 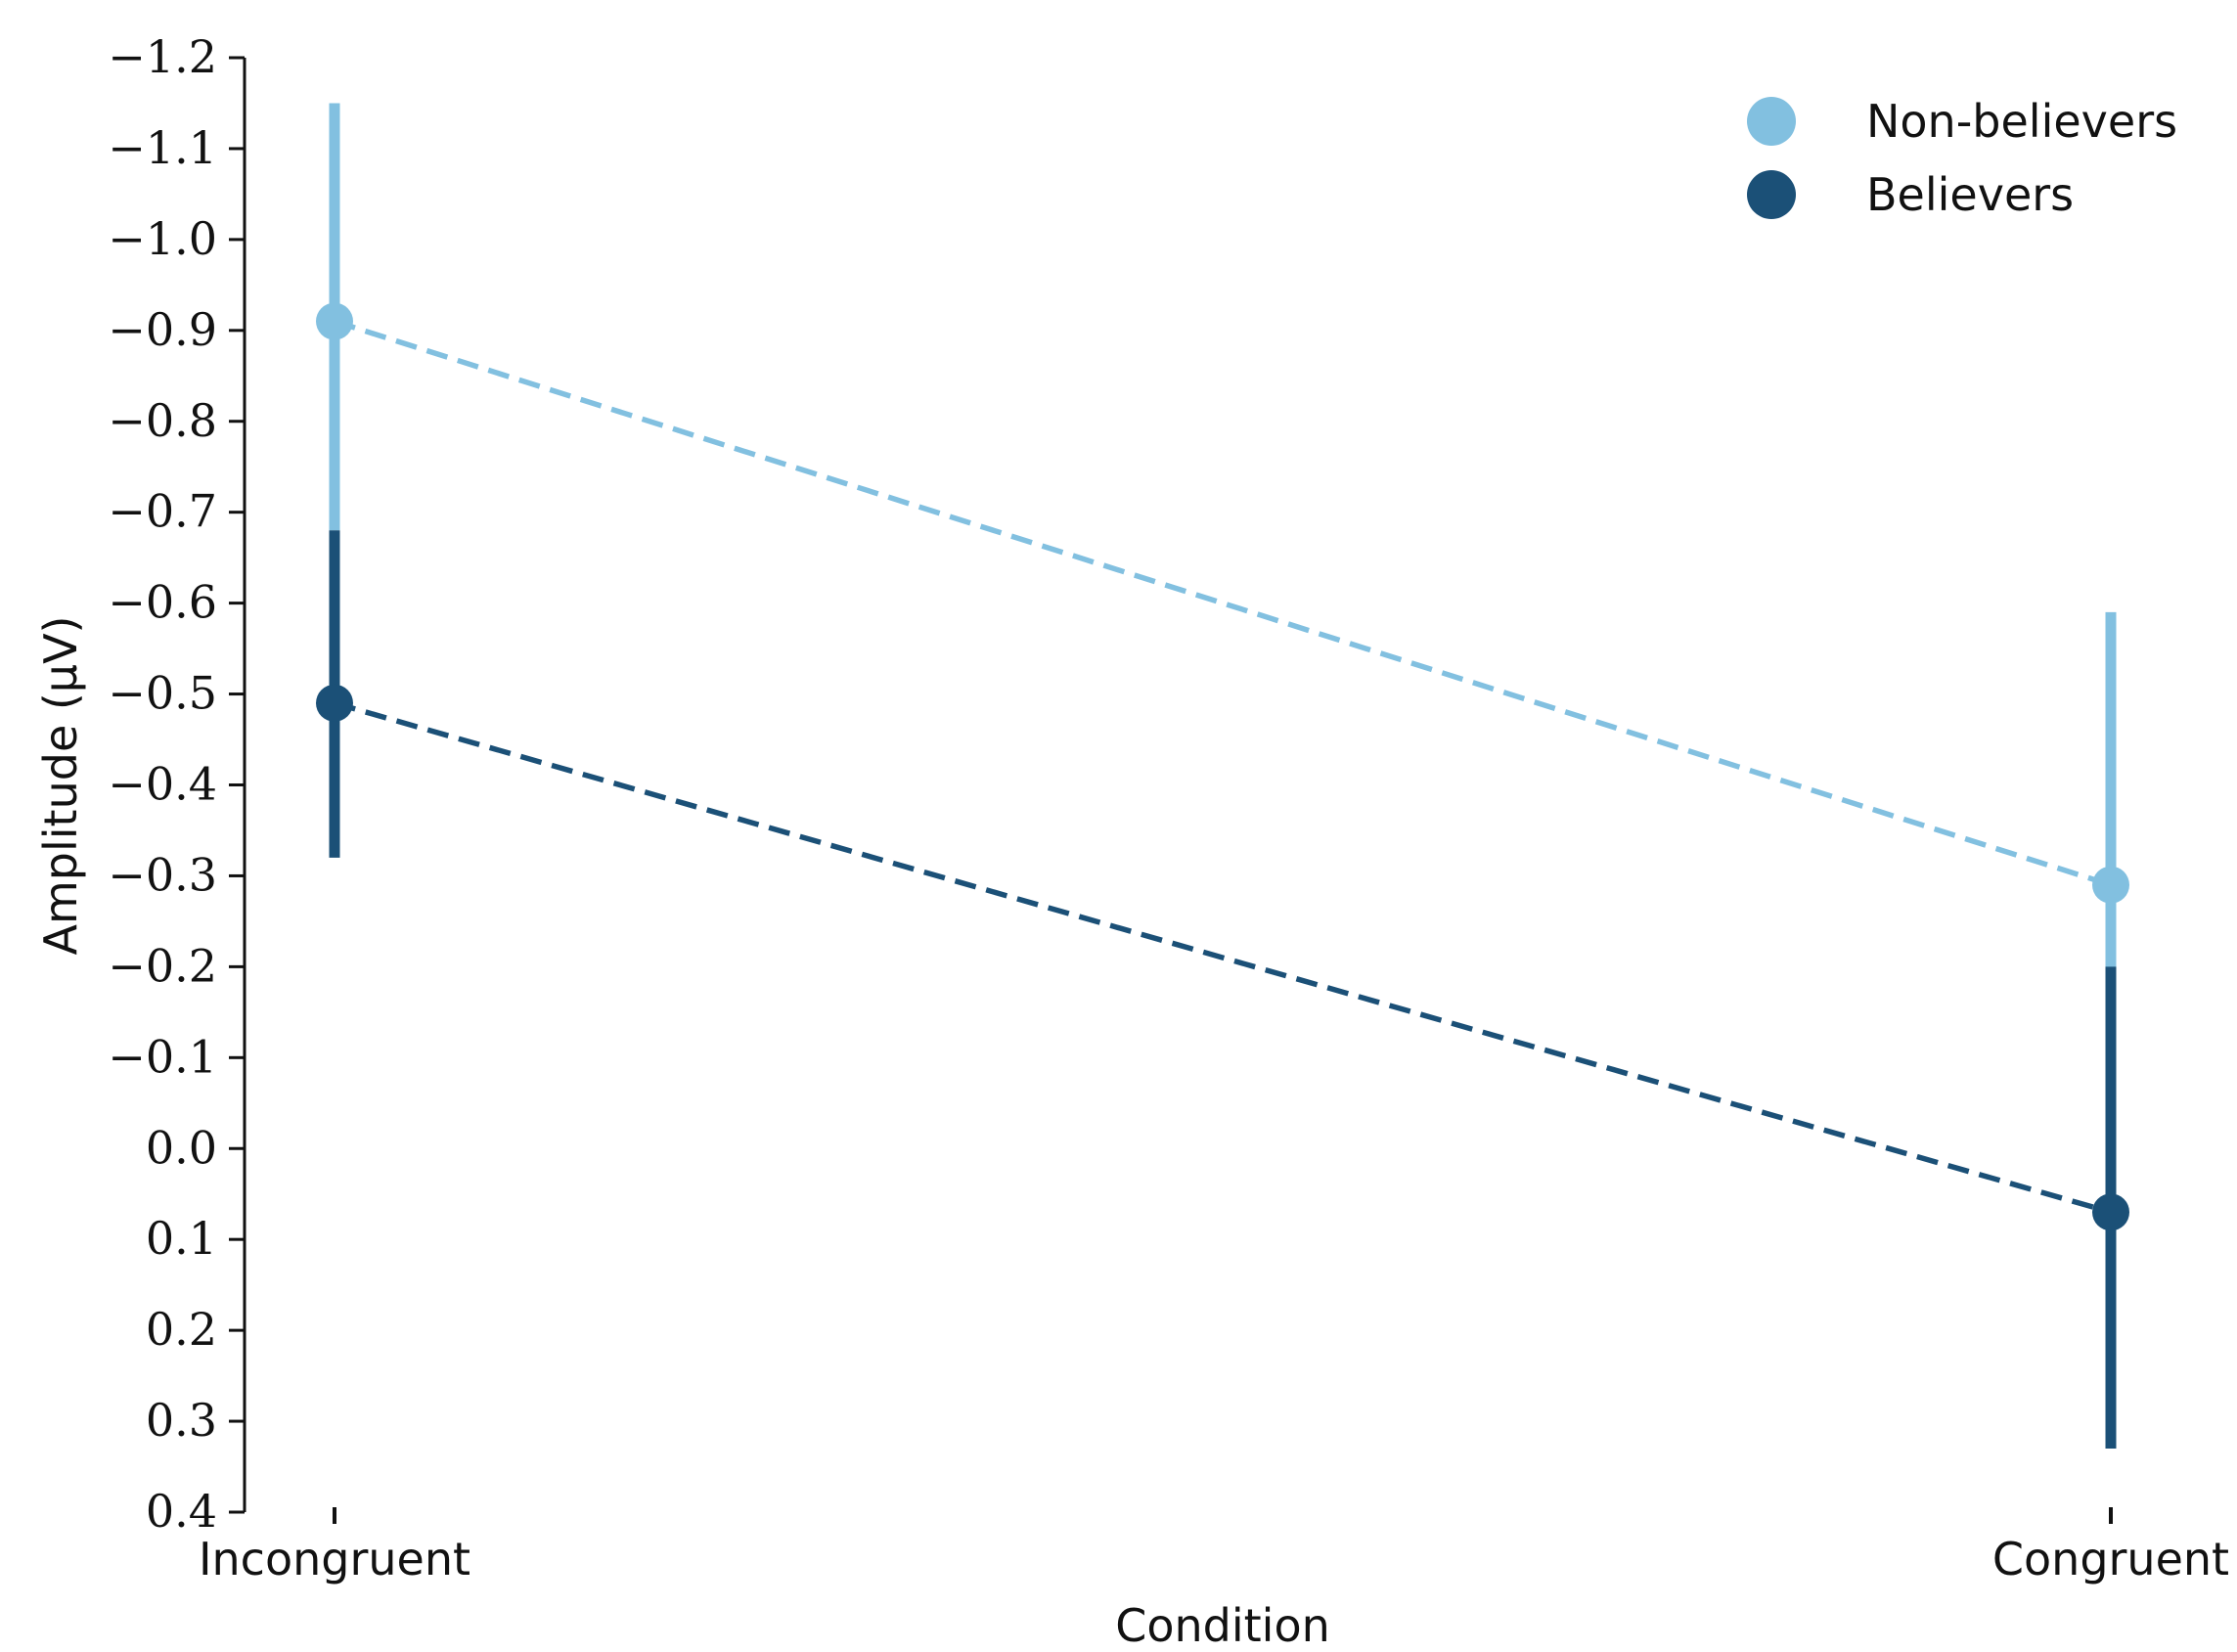 I want to click on y-tick-label: −1.1, so click(x=162, y=148).